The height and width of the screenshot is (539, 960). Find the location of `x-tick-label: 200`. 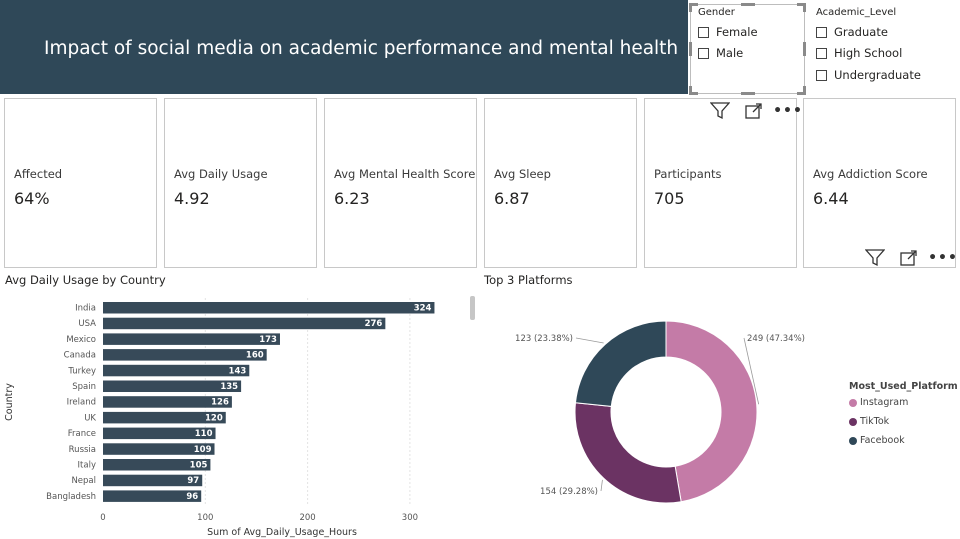

x-tick-label: 200 is located at coordinates (307, 518).